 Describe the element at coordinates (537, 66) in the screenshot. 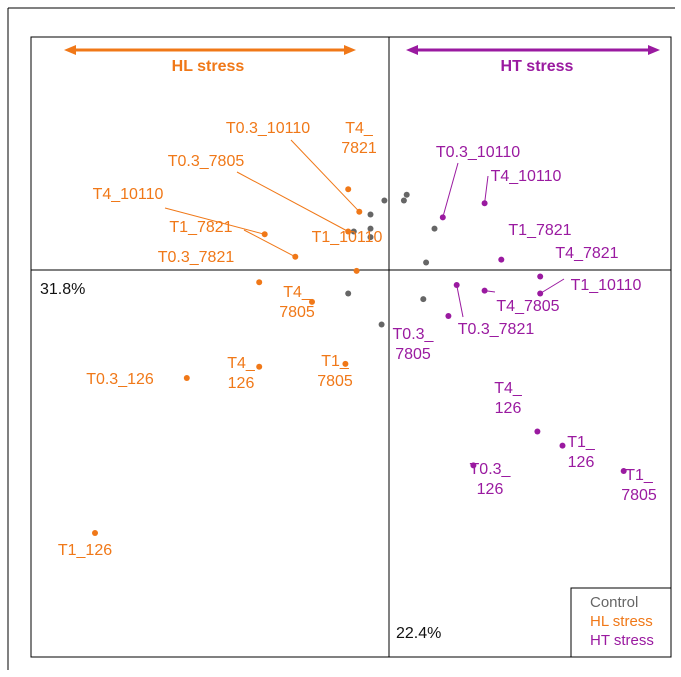

I see `ht-stress-header: HT stress` at that location.